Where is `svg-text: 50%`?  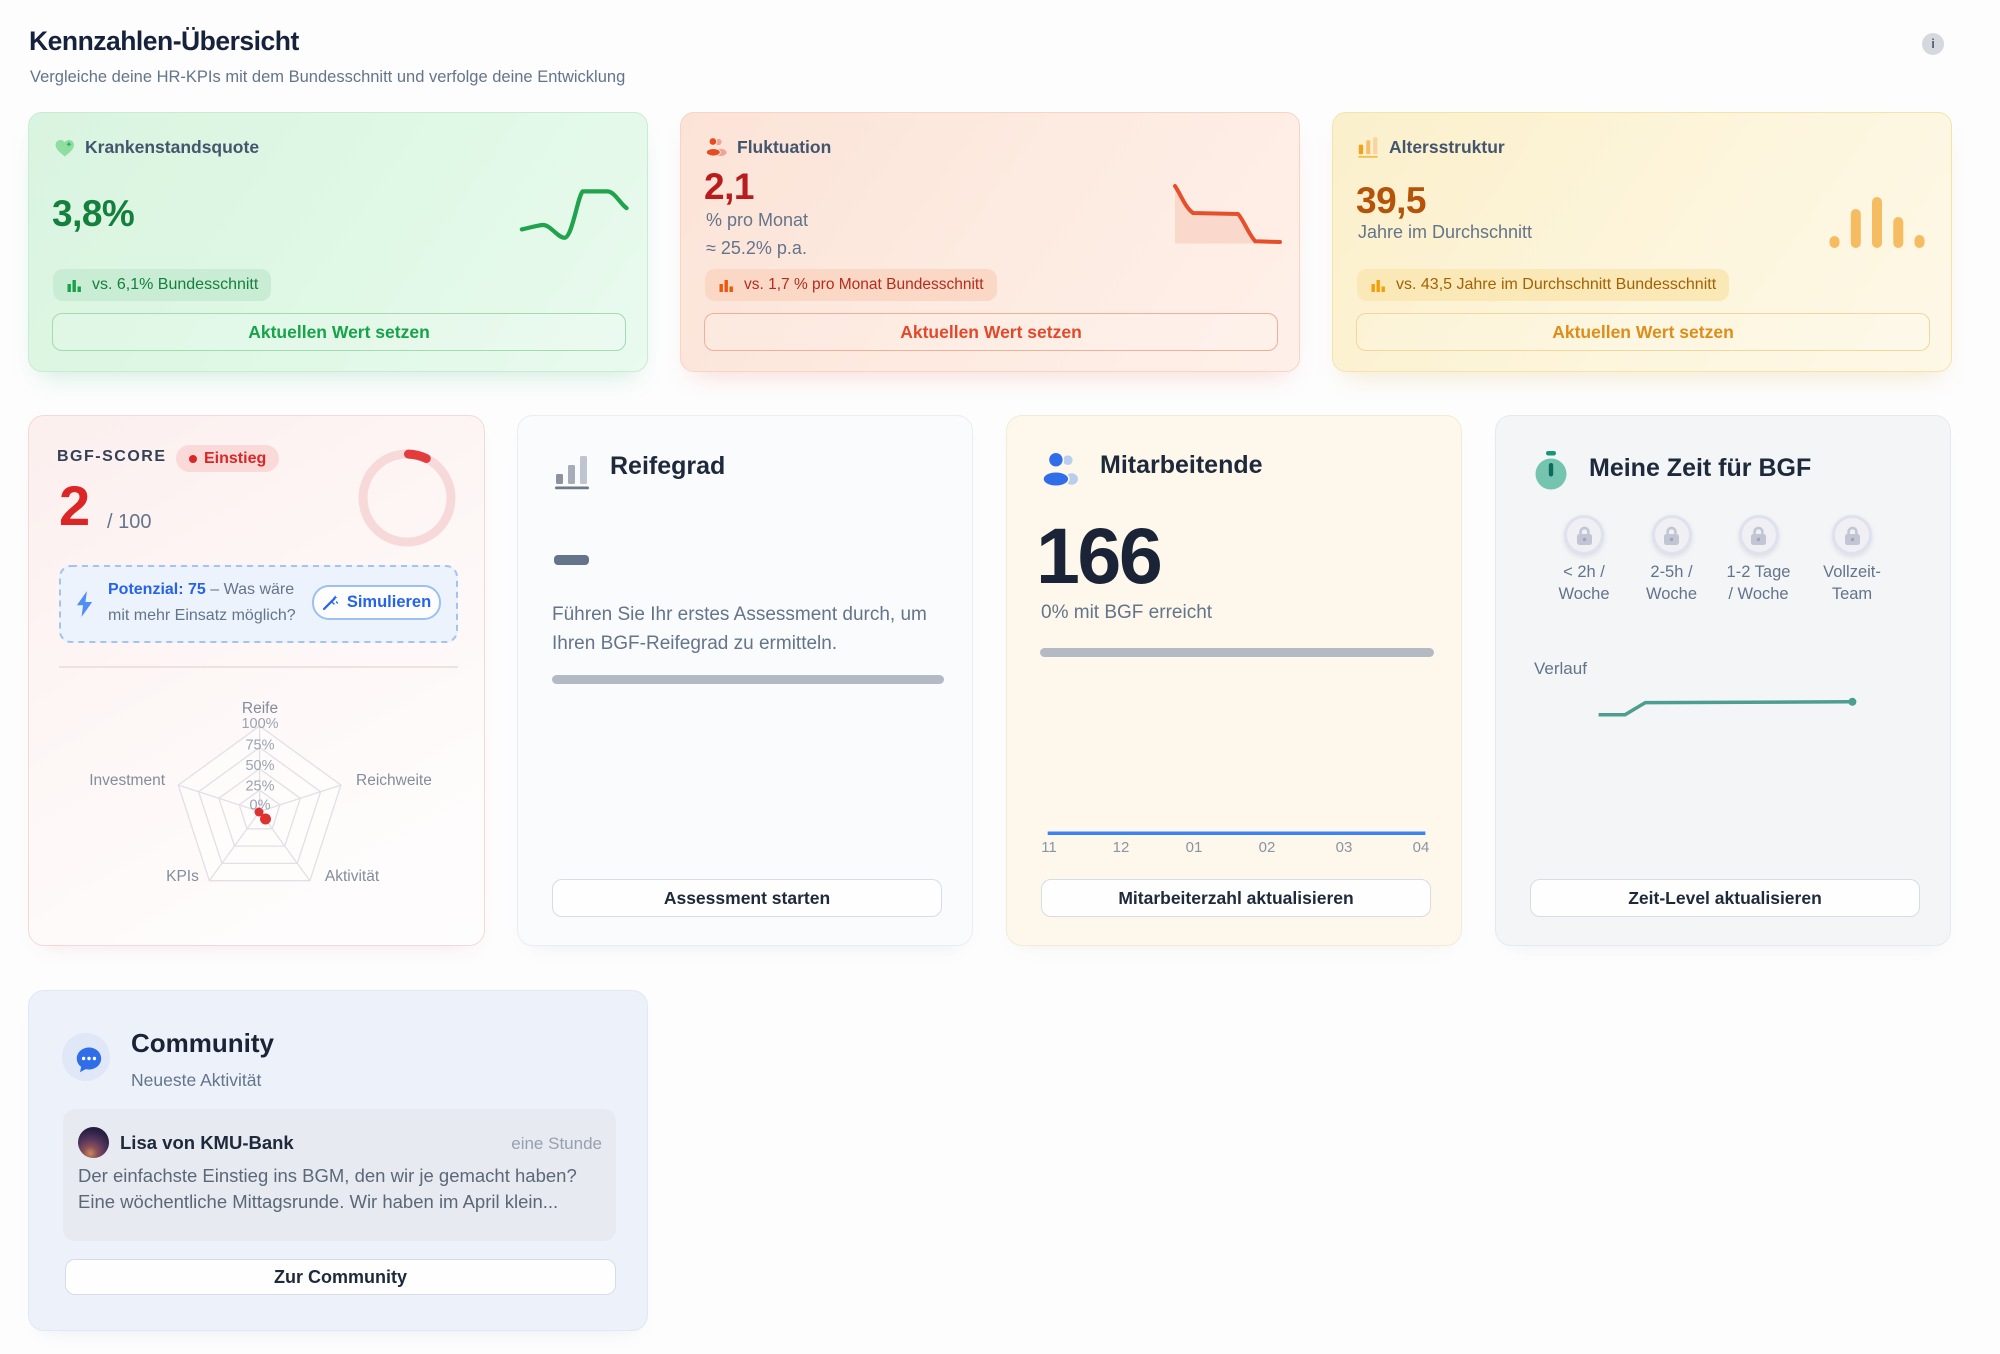 svg-text: 50% is located at coordinates (259, 766).